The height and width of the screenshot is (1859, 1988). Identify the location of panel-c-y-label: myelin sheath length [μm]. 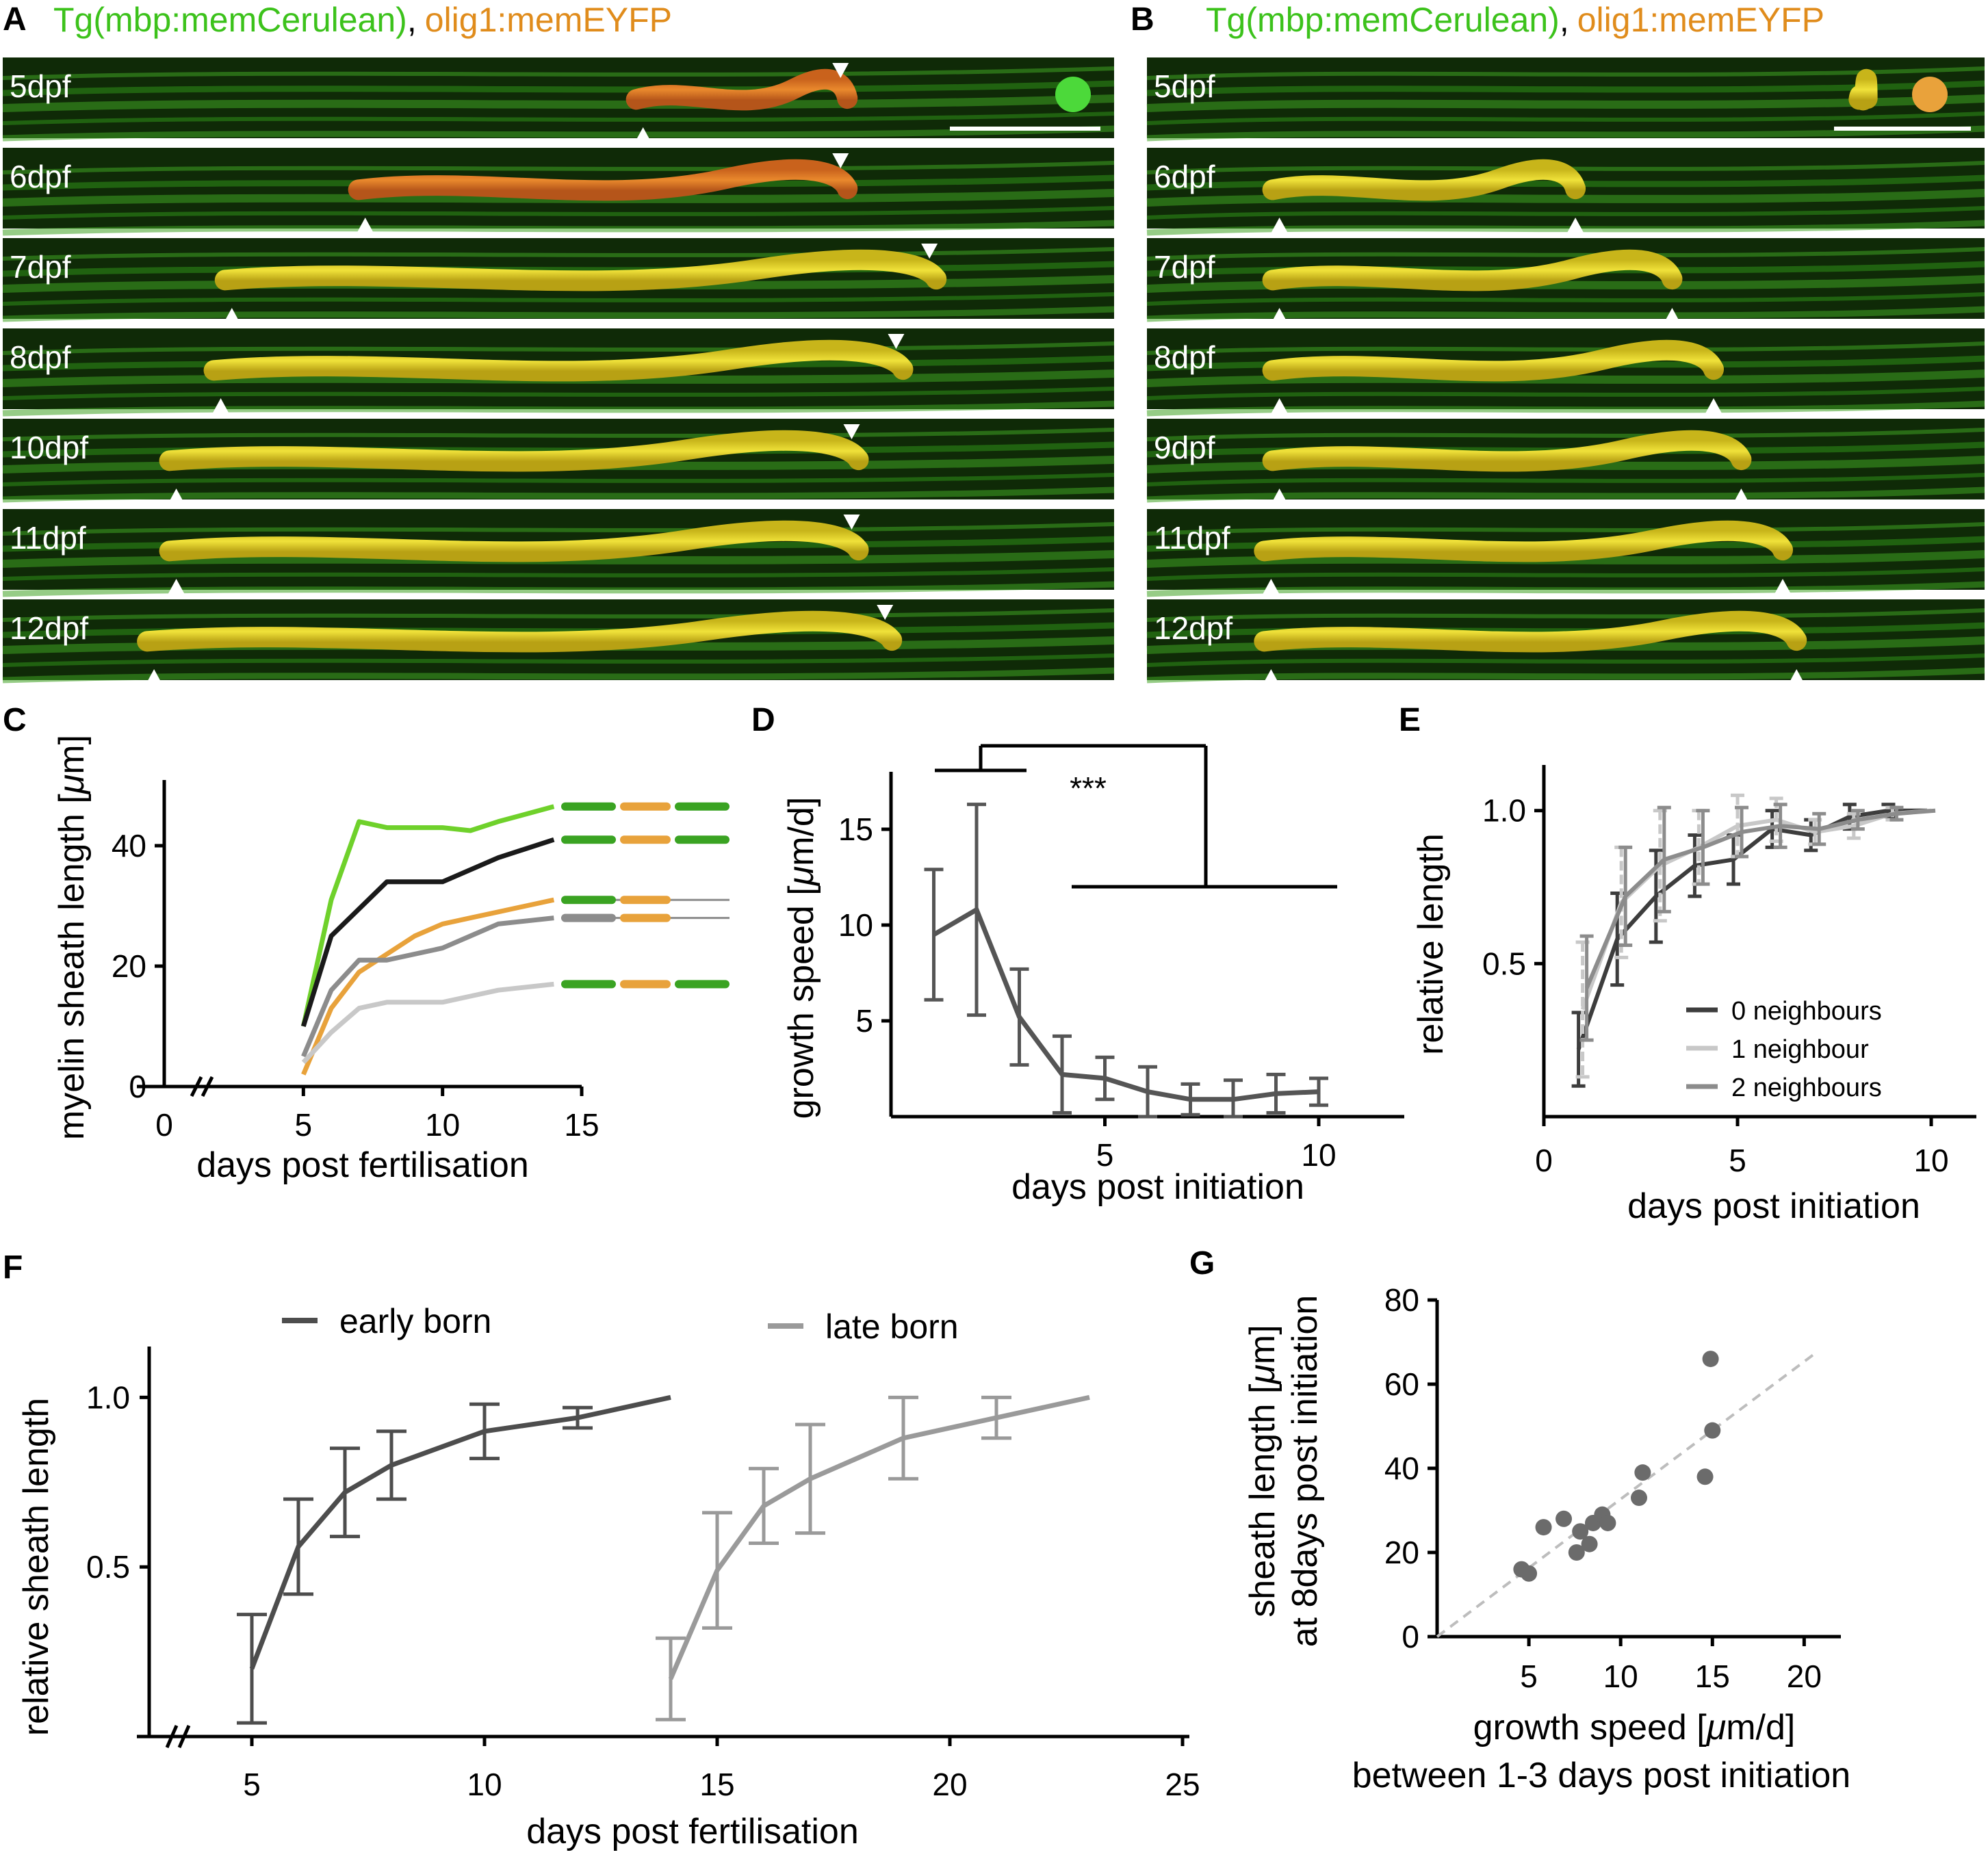
(72, 937).